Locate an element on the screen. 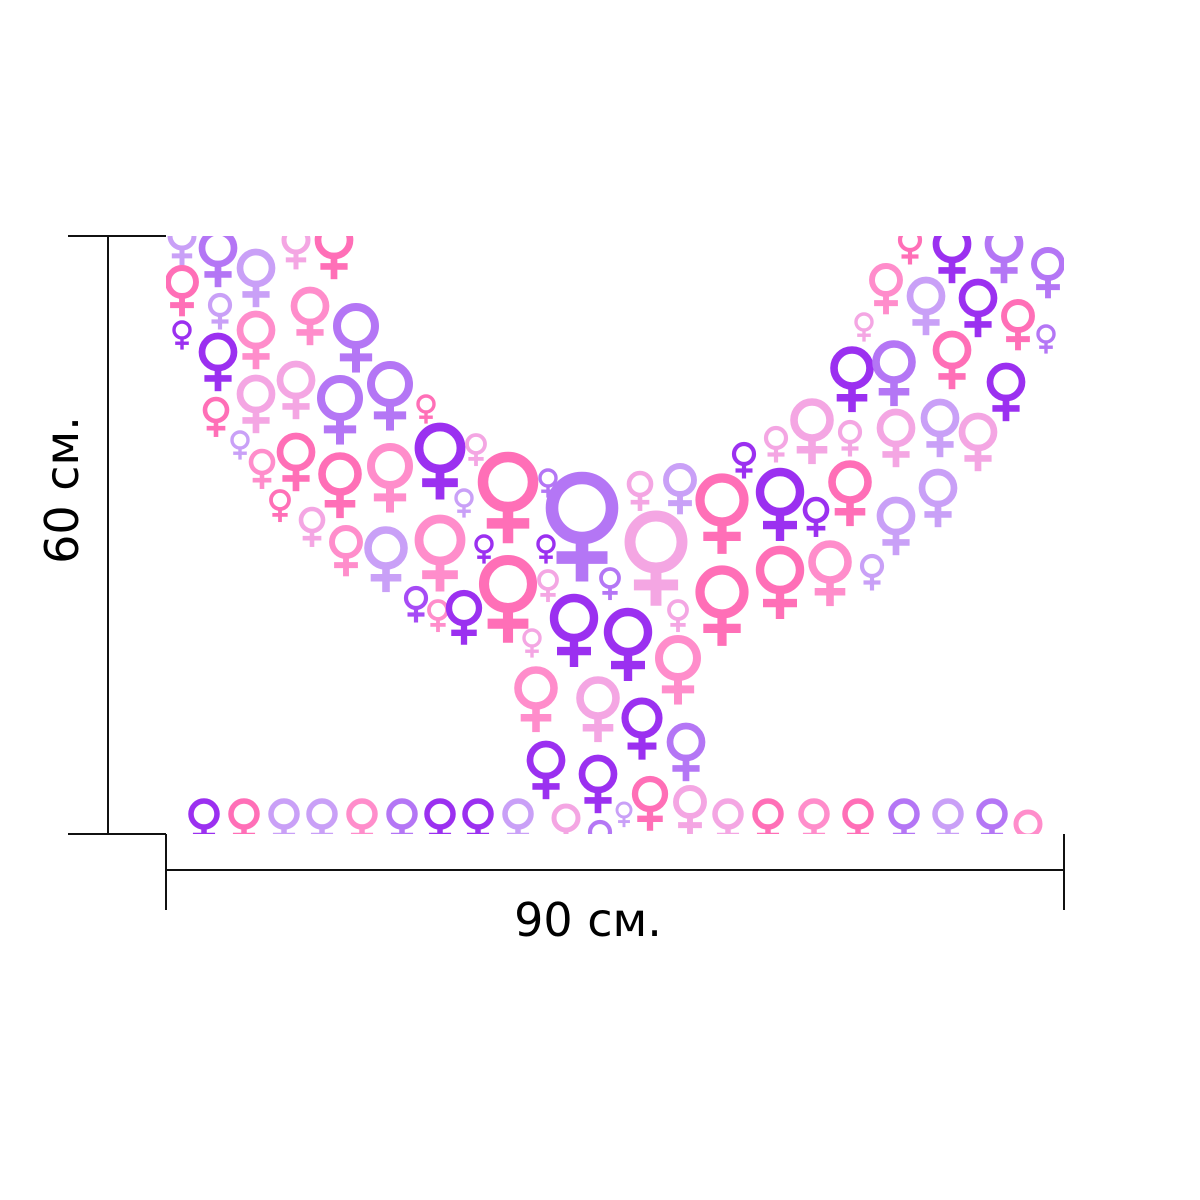  width-dimension: 90 см. is located at coordinates (615, 890).